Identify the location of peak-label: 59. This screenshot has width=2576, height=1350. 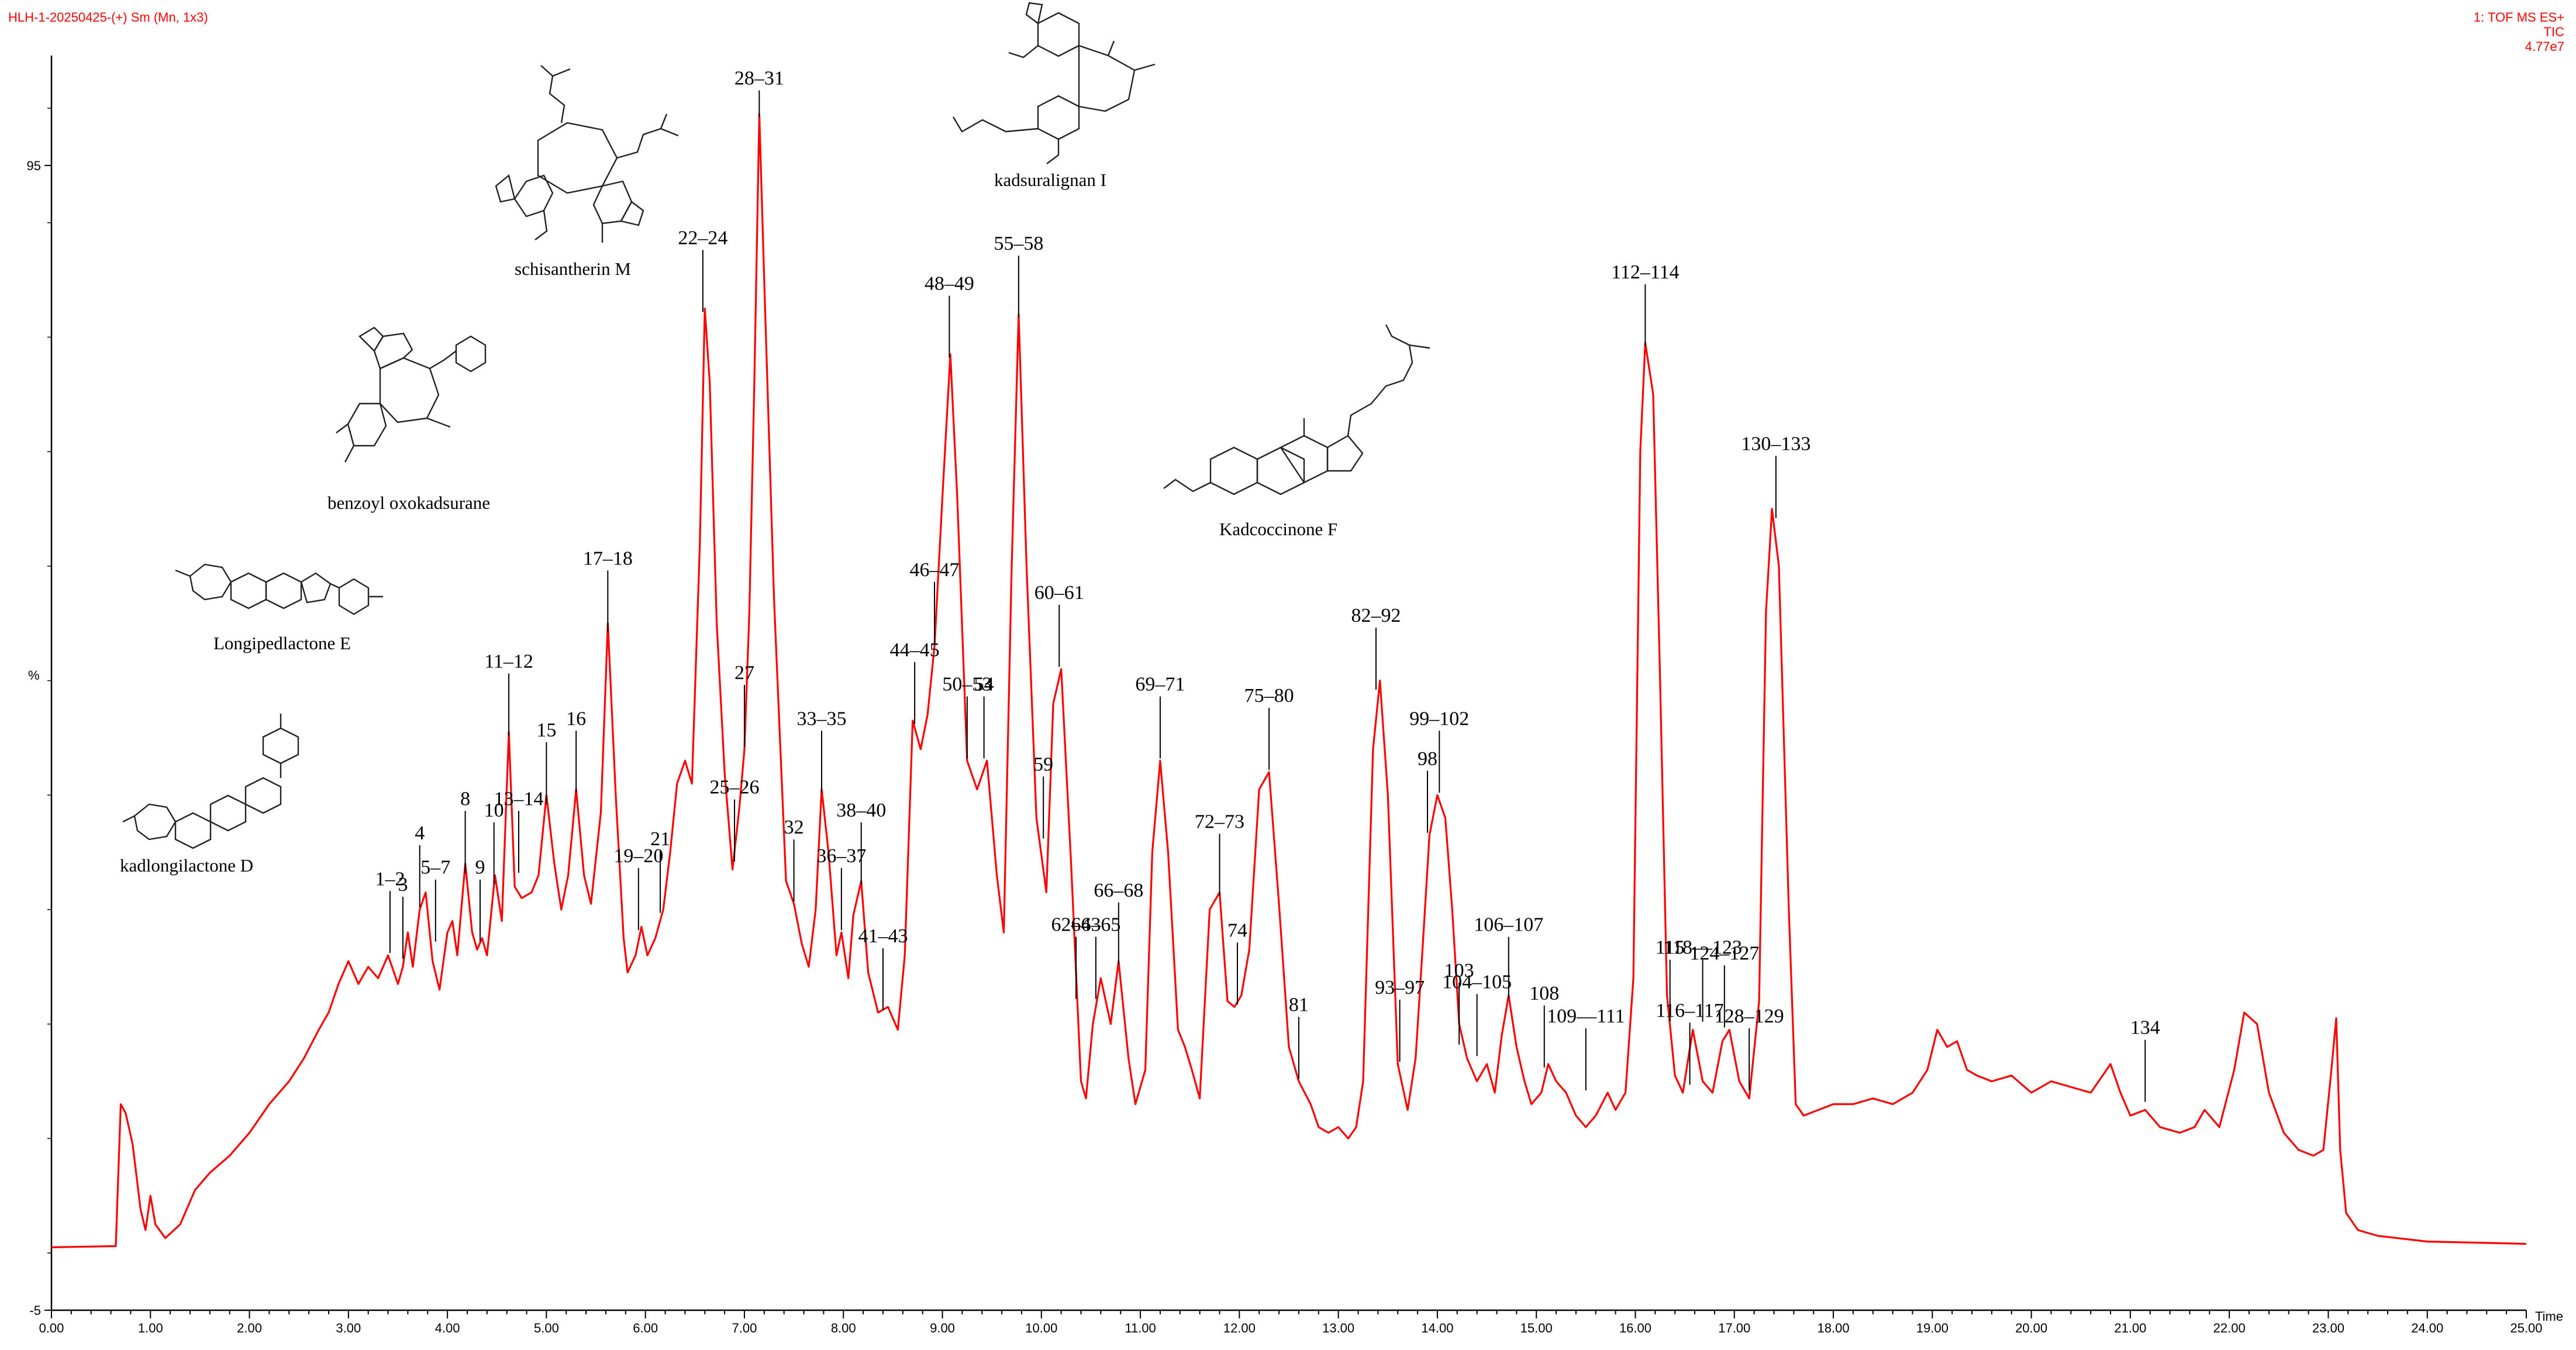
(1043, 765).